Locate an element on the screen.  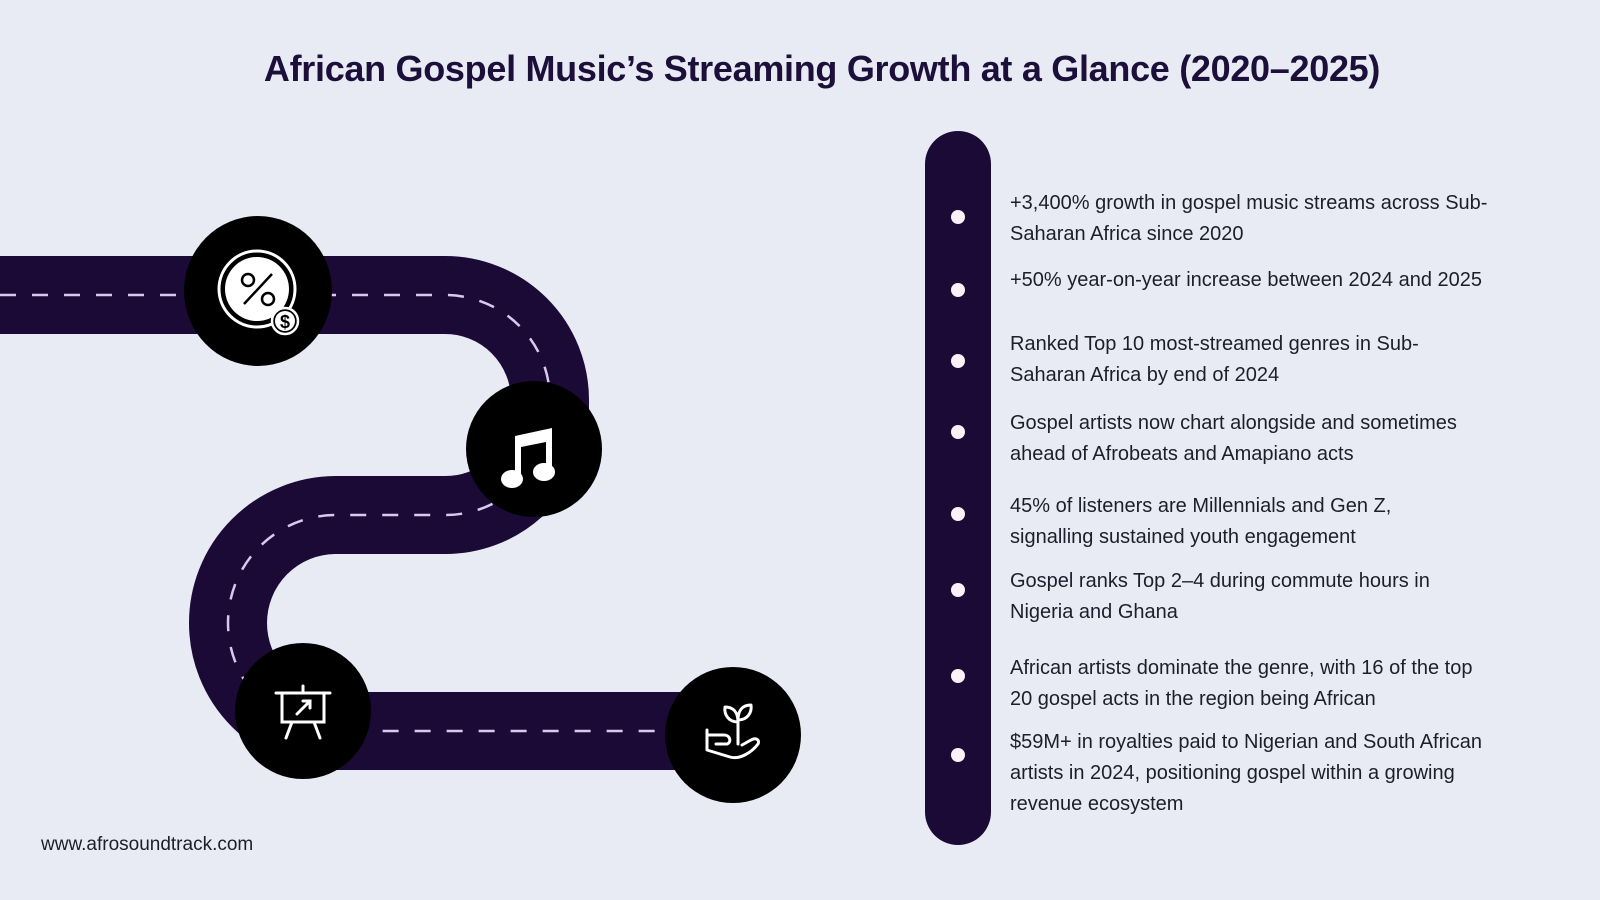
music-note-icon is located at coordinates (528, 458).